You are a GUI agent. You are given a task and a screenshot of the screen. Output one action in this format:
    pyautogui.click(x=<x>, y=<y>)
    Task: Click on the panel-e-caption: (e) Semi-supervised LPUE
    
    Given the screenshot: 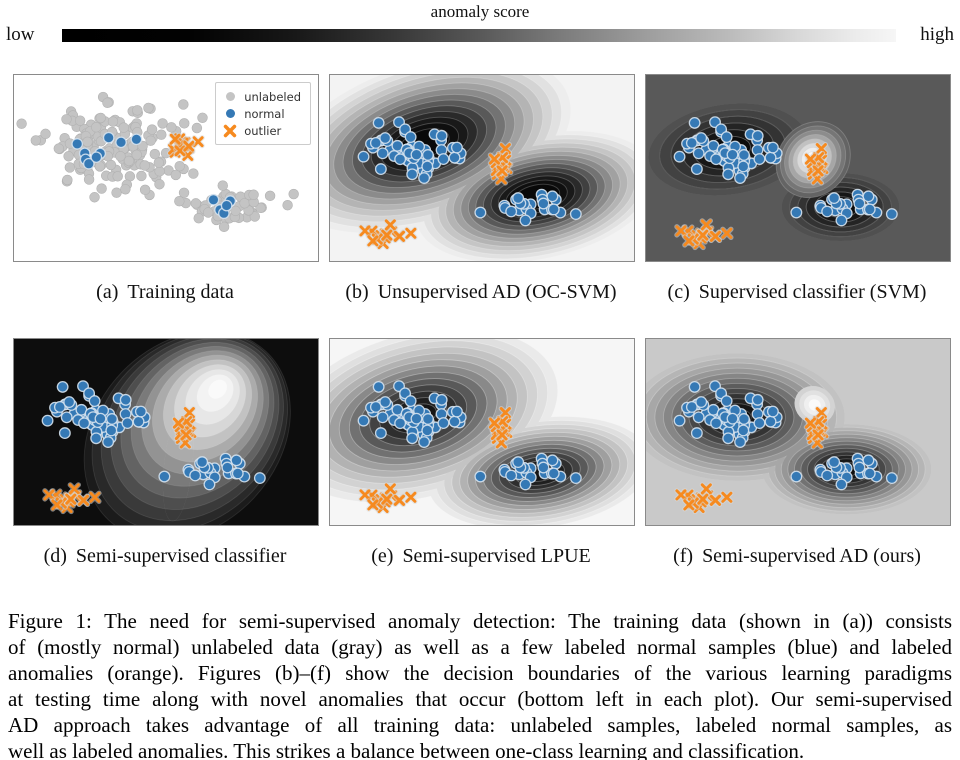 What is the action you would take?
    pyautogui.click(x=481, y=564)
    